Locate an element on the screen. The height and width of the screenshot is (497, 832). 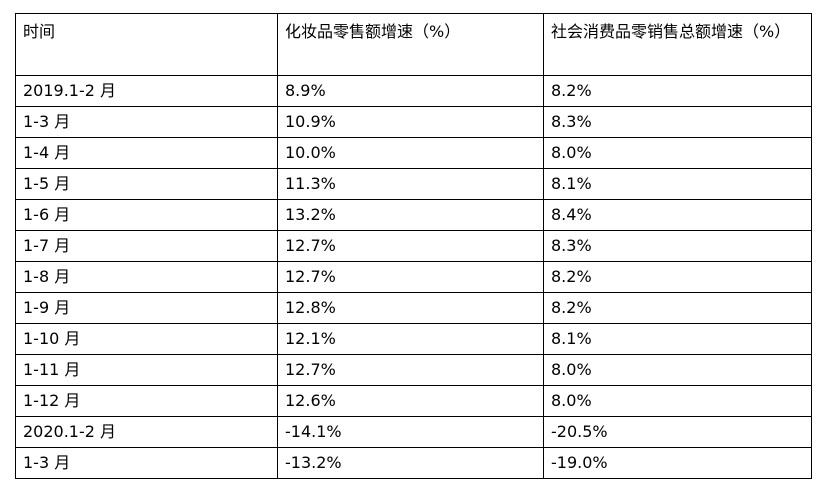
table-header-row: 时间 化妆品零售额增速（%） 社会消费品零销售总额增速（%） is located at coordinates (413, 44).